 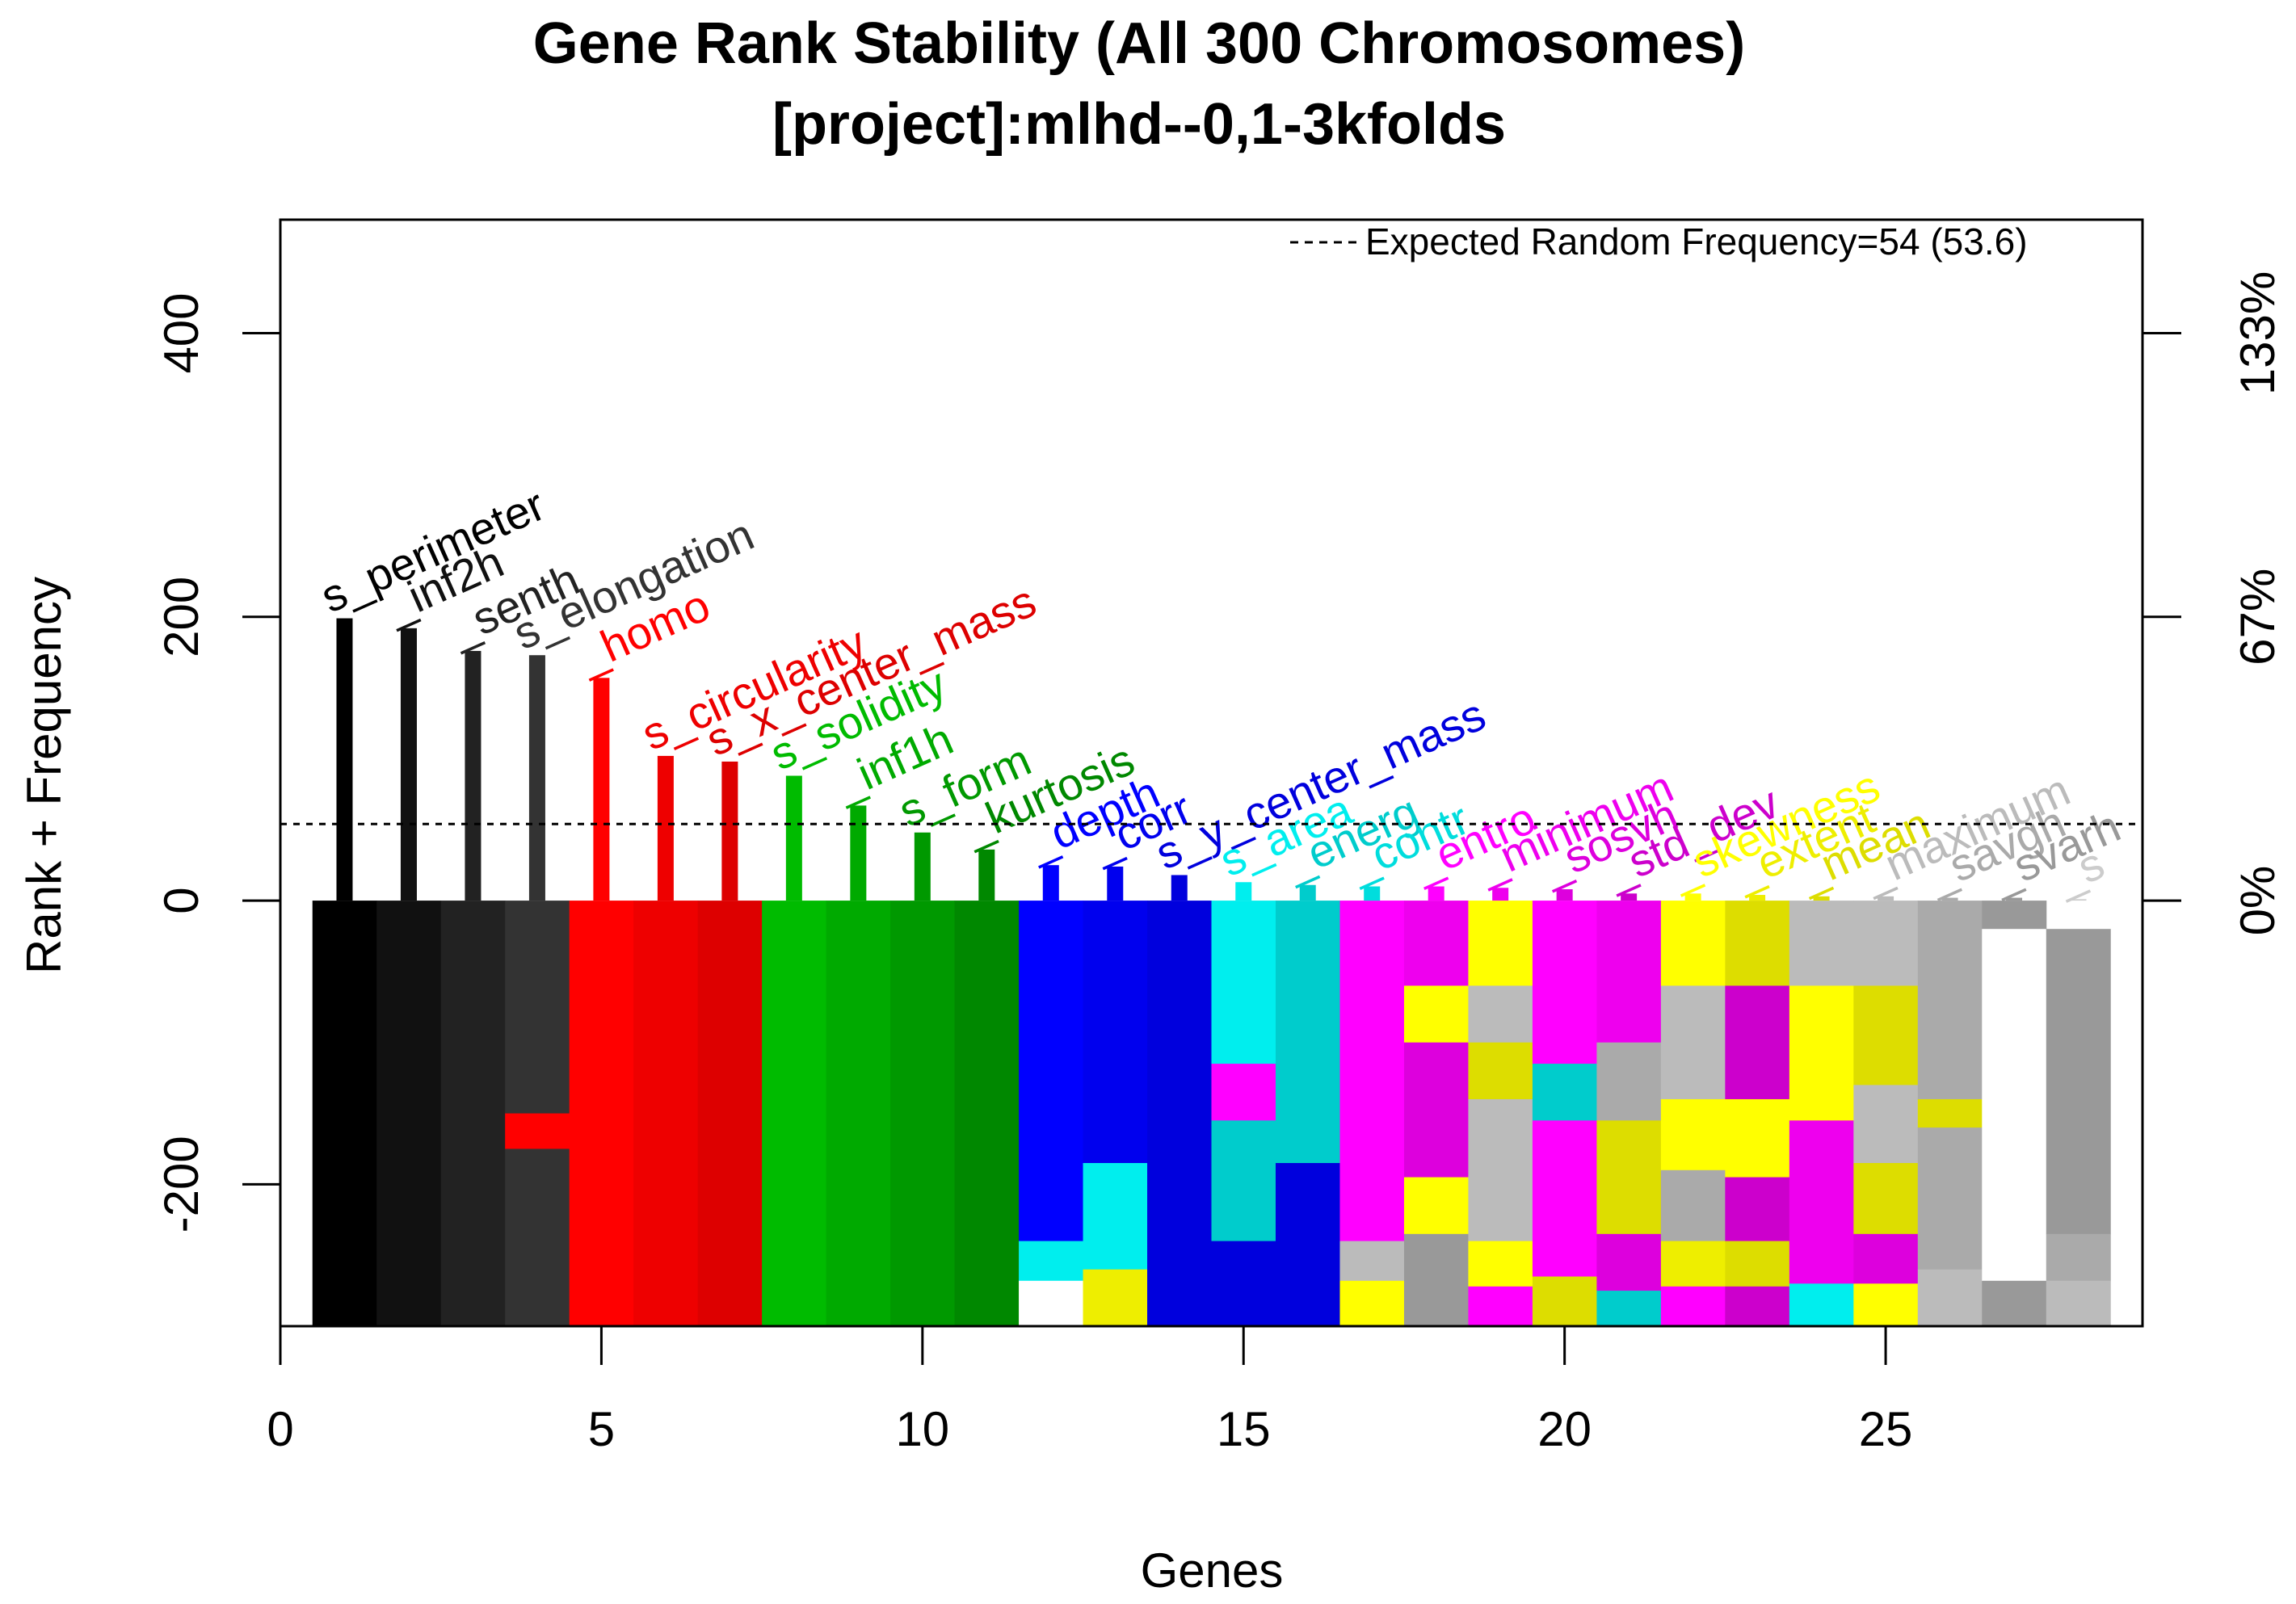 I want to click on x-tick-label: 25, so click(x=1886, y=1429).